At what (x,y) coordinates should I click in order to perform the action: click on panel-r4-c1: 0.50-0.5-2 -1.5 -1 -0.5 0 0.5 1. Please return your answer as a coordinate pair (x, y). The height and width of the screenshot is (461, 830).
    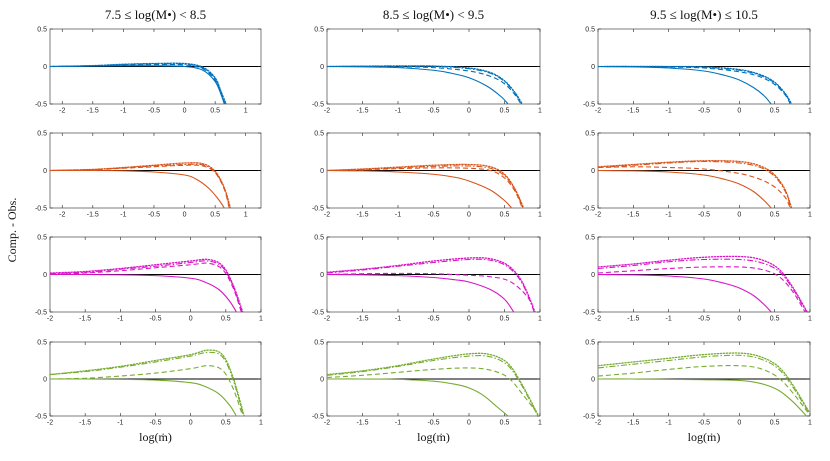
    Looking at the image, I should click on (149, 383).